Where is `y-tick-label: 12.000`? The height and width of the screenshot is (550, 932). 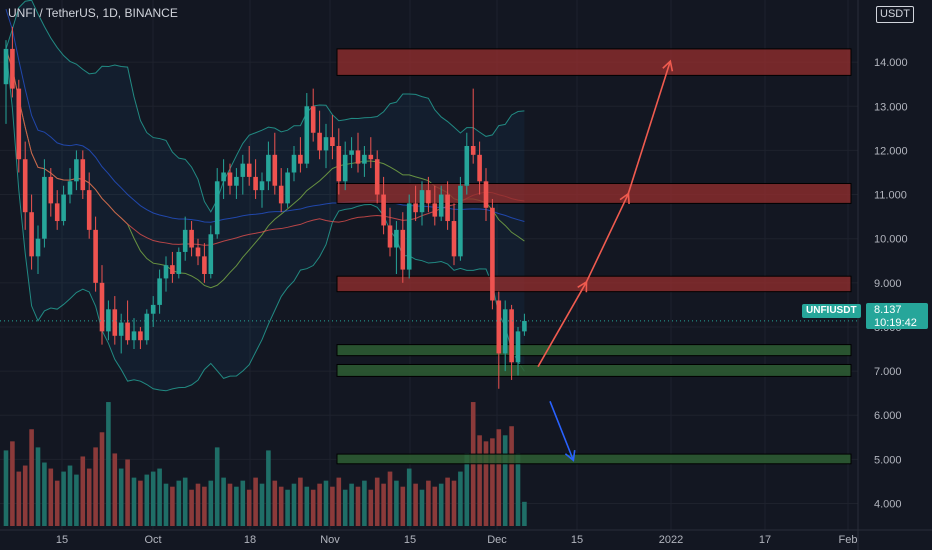
y-tick-label: 12.000 is located at coordinates (891, 151).